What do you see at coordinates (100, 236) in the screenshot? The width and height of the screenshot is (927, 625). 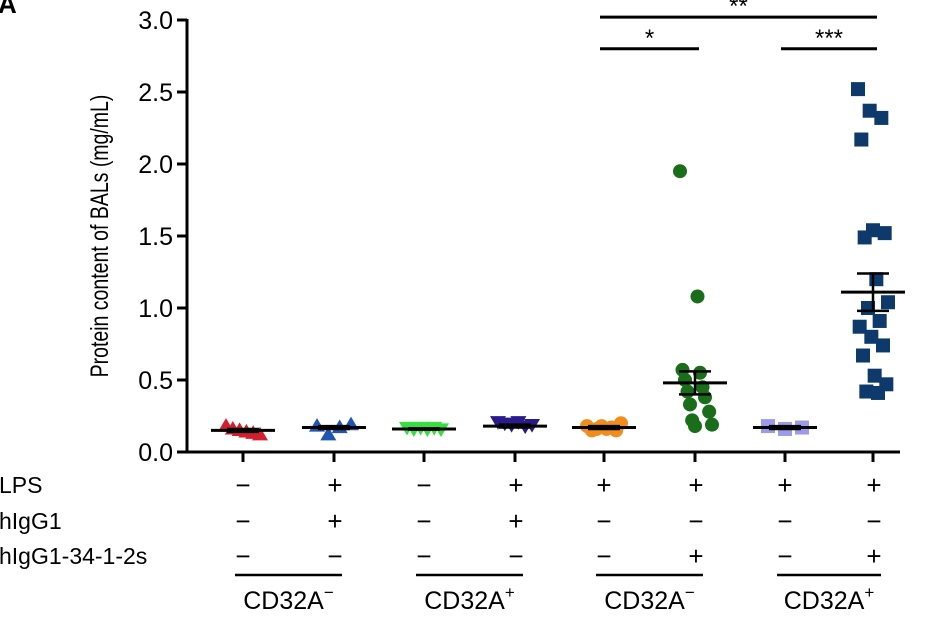 I see `y-axis-label: Protein content of BALs (mg/mL)` at bounding box center [100, 236].